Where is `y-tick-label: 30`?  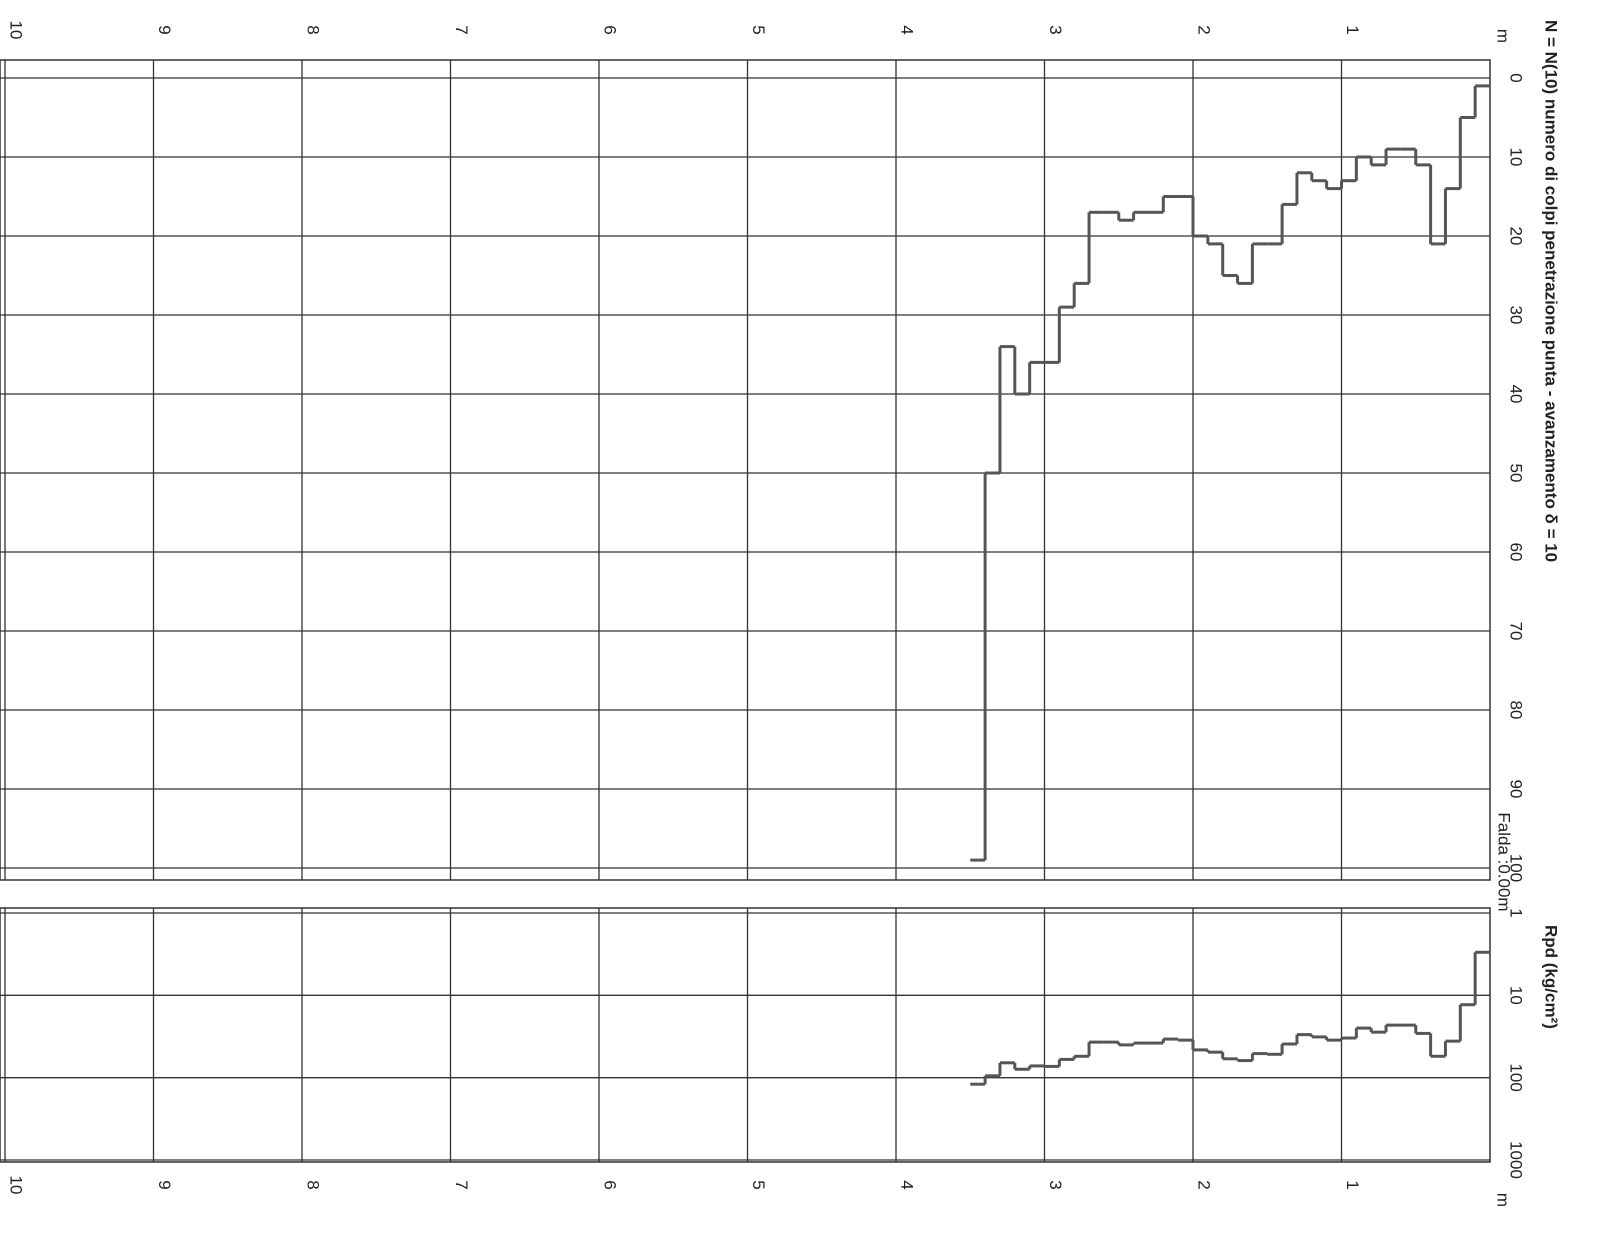
y-tick-label: 30 is located at coordinates (1516, 315).